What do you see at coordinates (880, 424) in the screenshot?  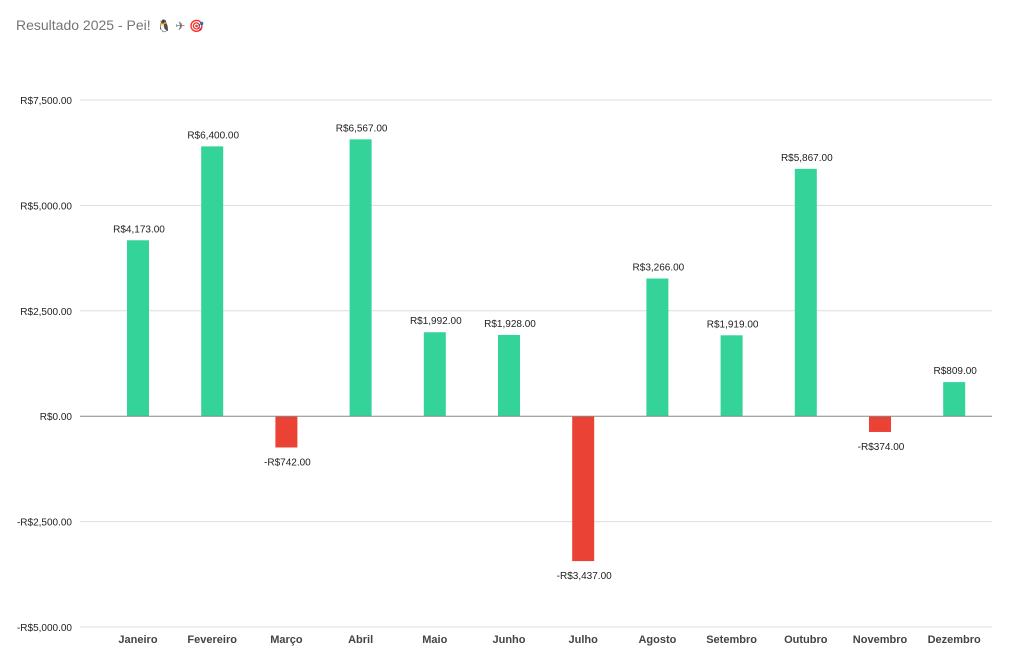 I see `bar-novembro` at bounding box center [880, 424].